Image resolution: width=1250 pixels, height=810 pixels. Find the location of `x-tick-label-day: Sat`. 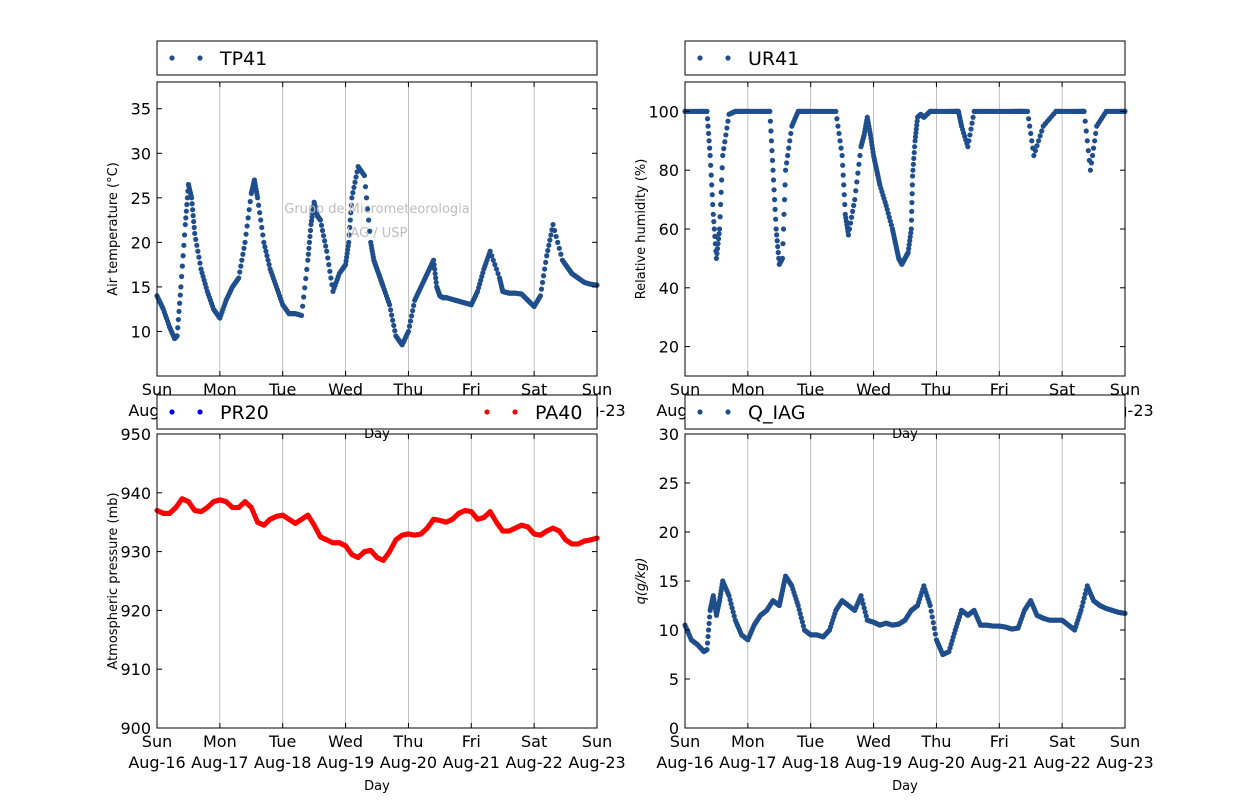

x-tick-label-day: Sat is located at coordinates (534, 389).